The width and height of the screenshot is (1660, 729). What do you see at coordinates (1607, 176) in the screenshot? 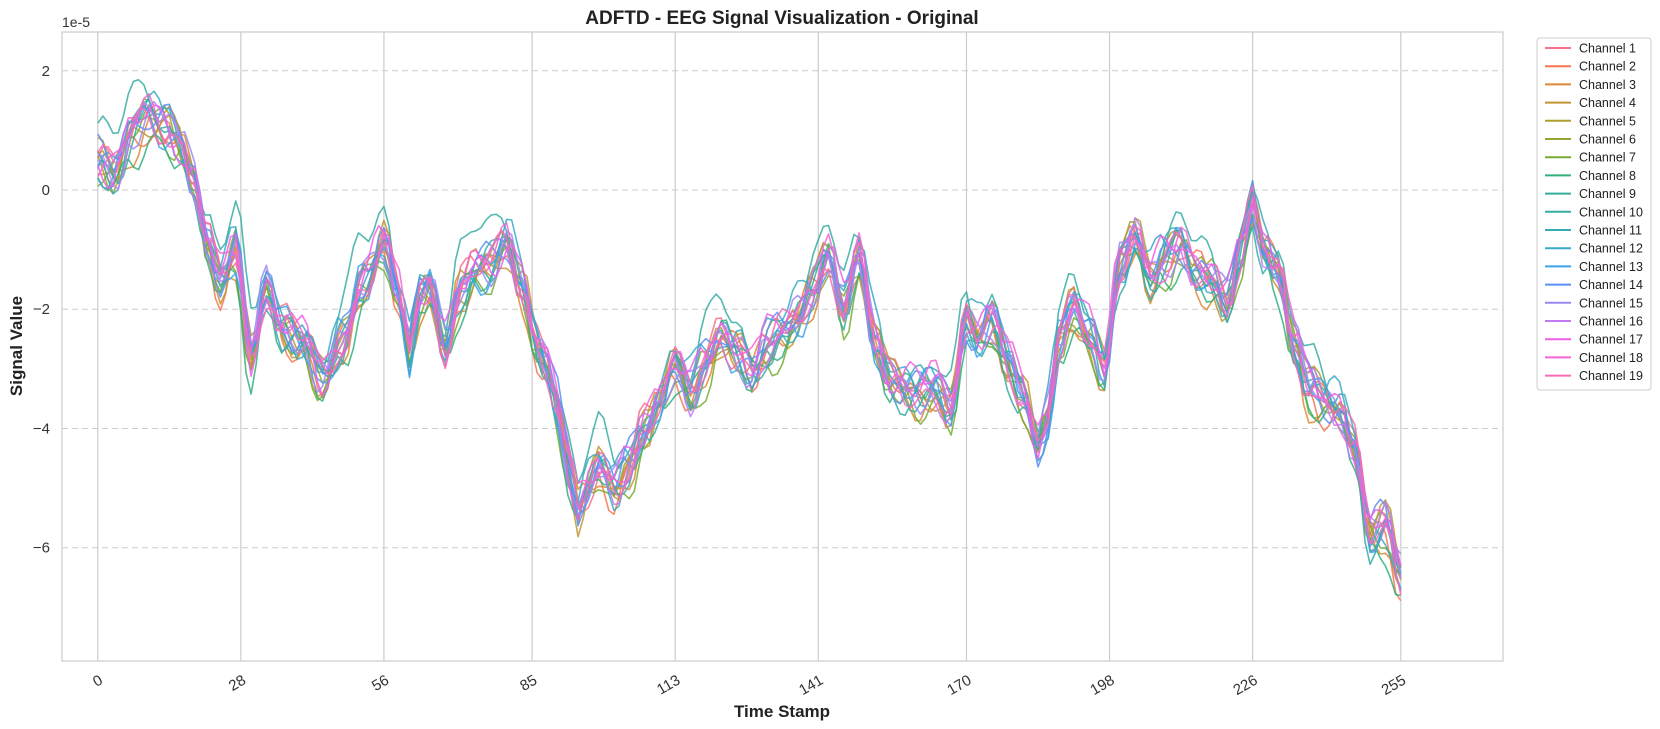
I see `legend-label: Channel 8` at bounding box center [1607, 176].